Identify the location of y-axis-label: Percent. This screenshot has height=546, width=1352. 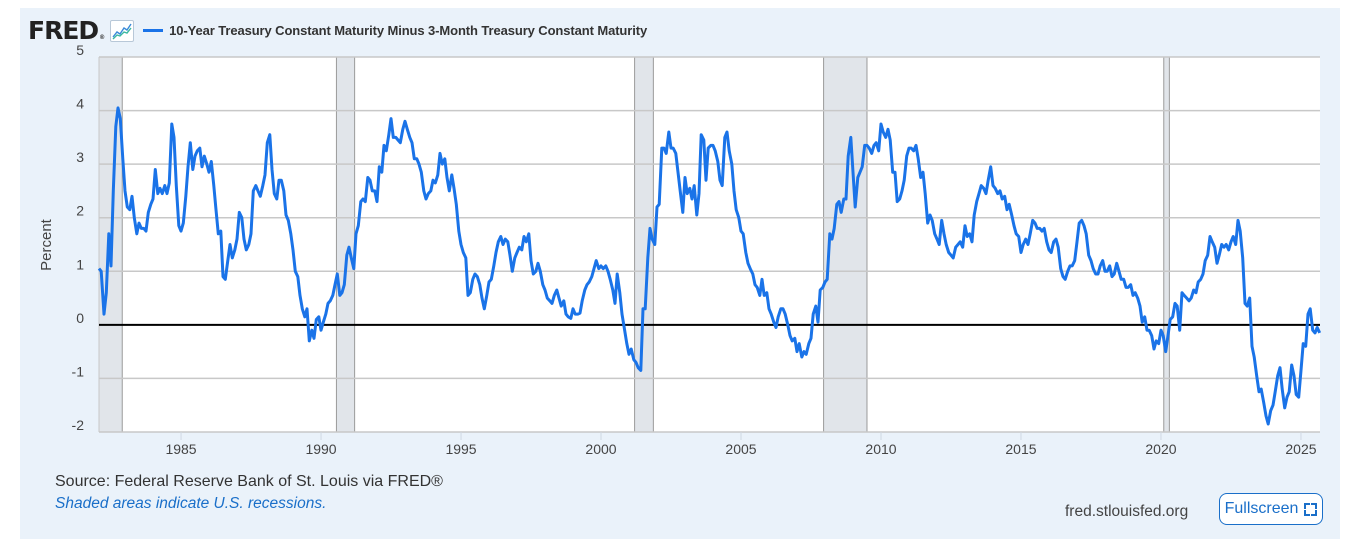
(46, 244).